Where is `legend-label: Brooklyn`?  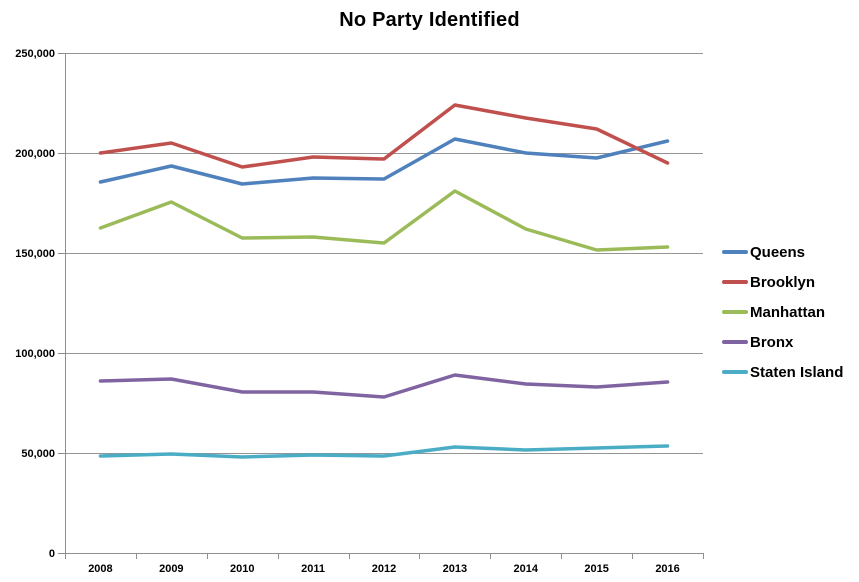
legend-label: Brooklyn is located at coordinates (783, 282).